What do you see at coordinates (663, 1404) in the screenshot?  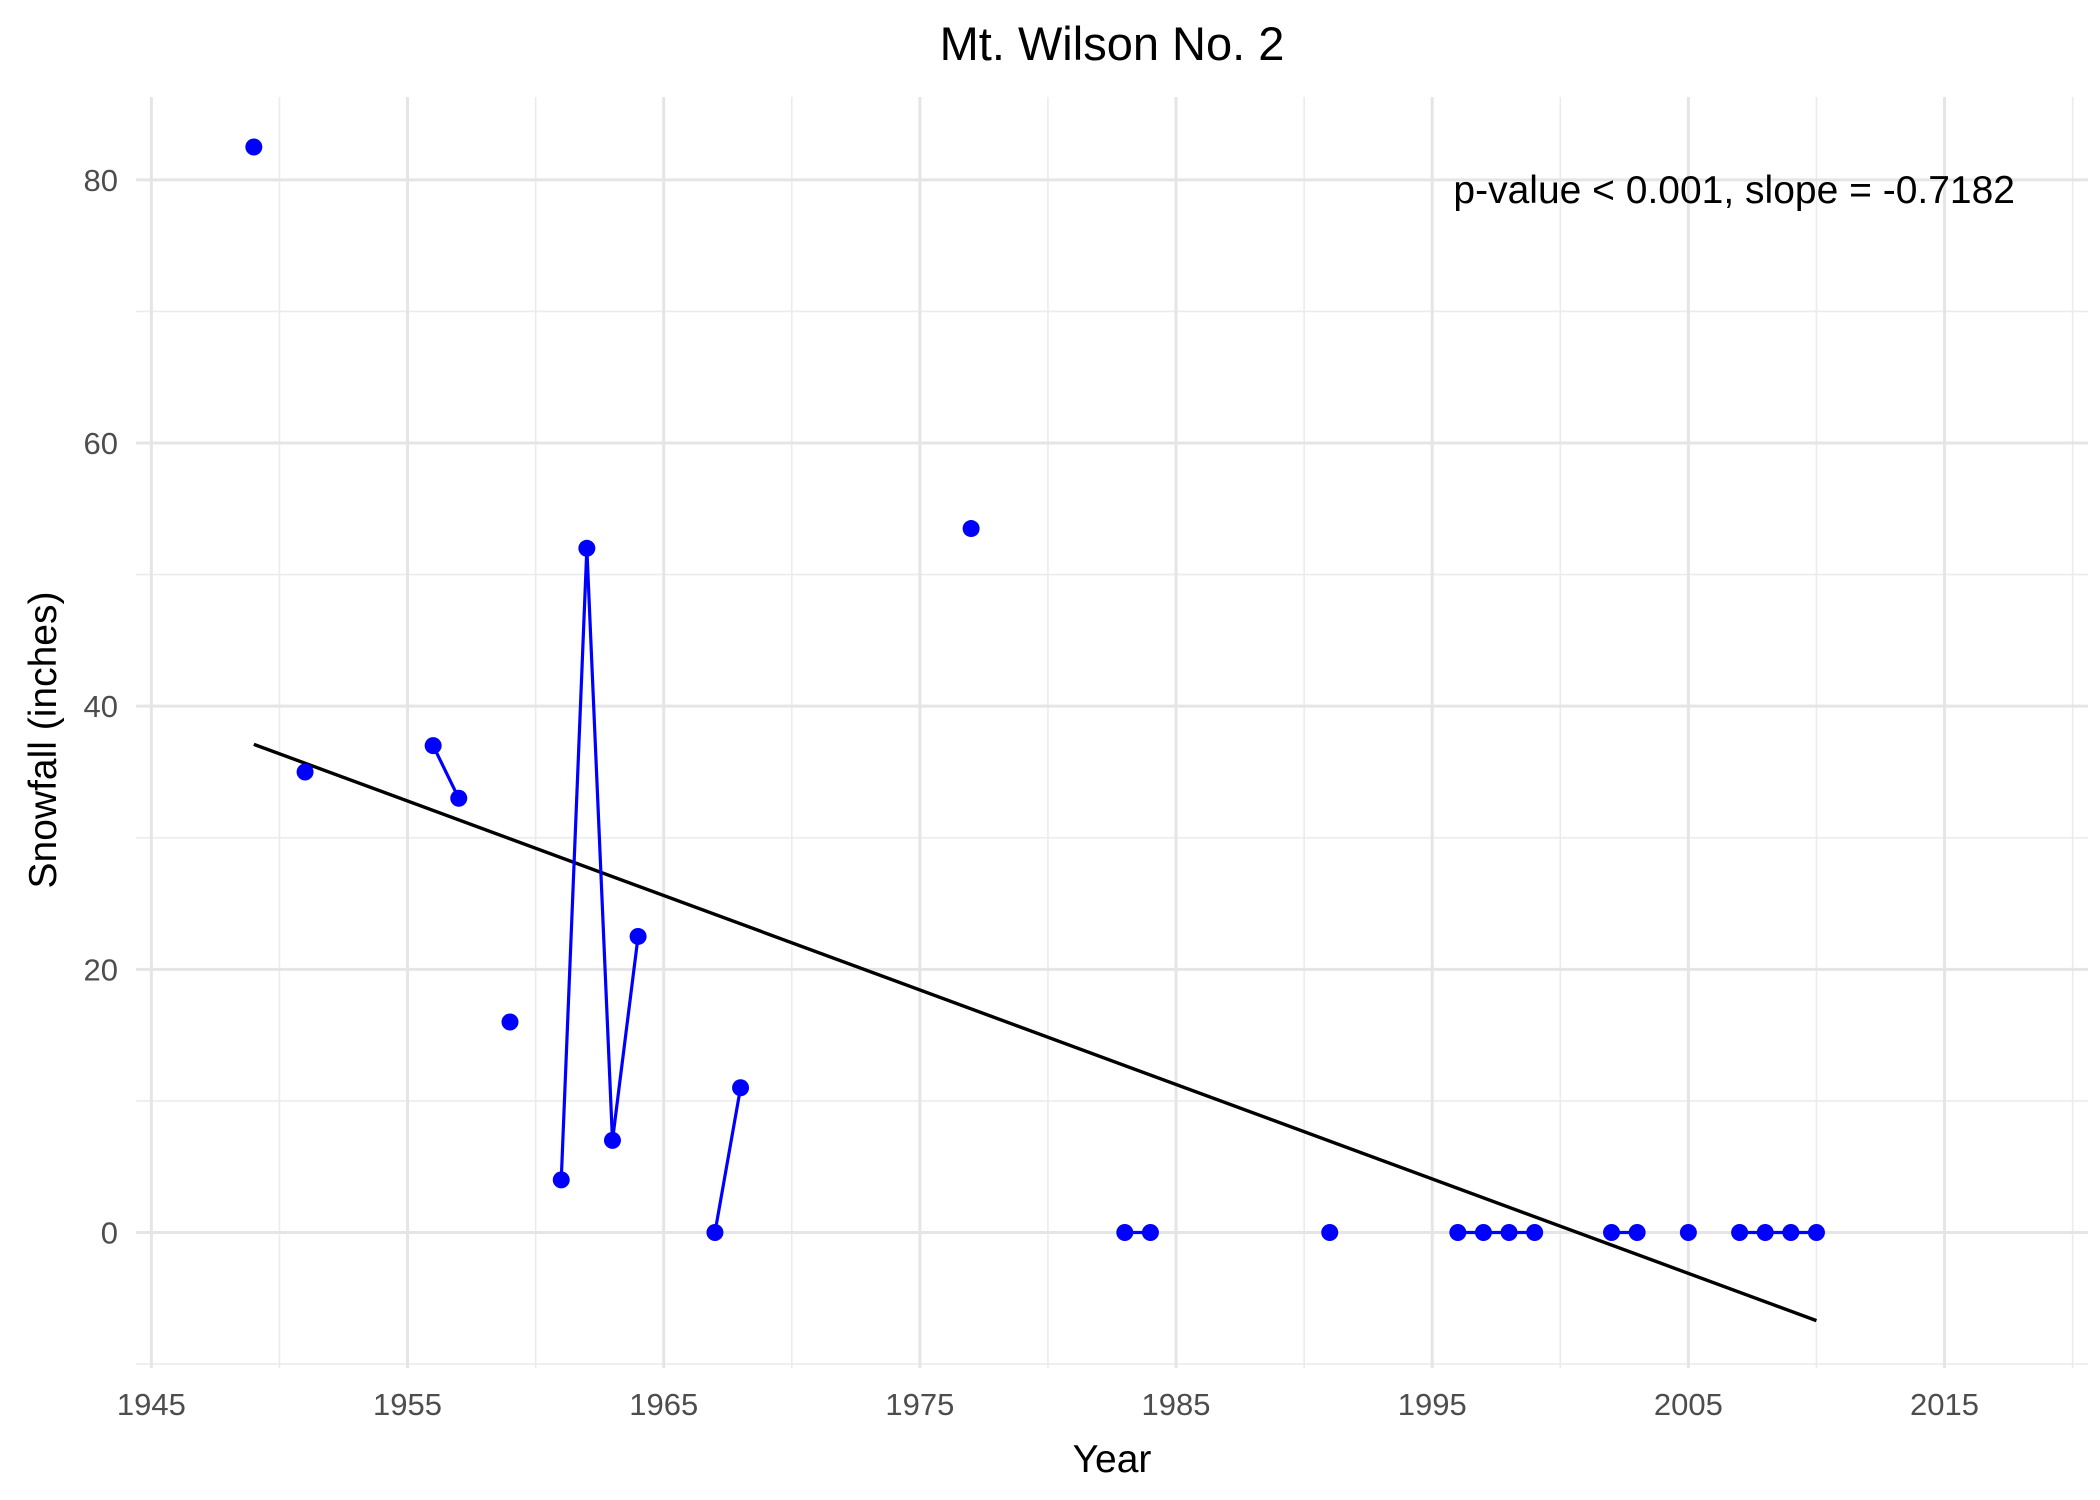 I see `x-tick-label: 1965` at bounding box center [663, 1404].